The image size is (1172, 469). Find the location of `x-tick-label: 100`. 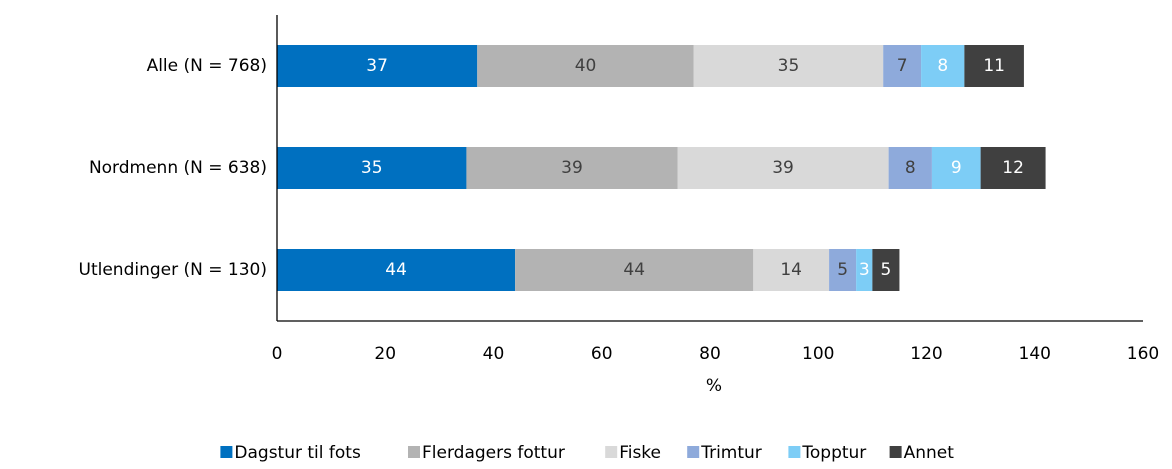

x-tick-label: 100 is located at coordinates (818, 354).